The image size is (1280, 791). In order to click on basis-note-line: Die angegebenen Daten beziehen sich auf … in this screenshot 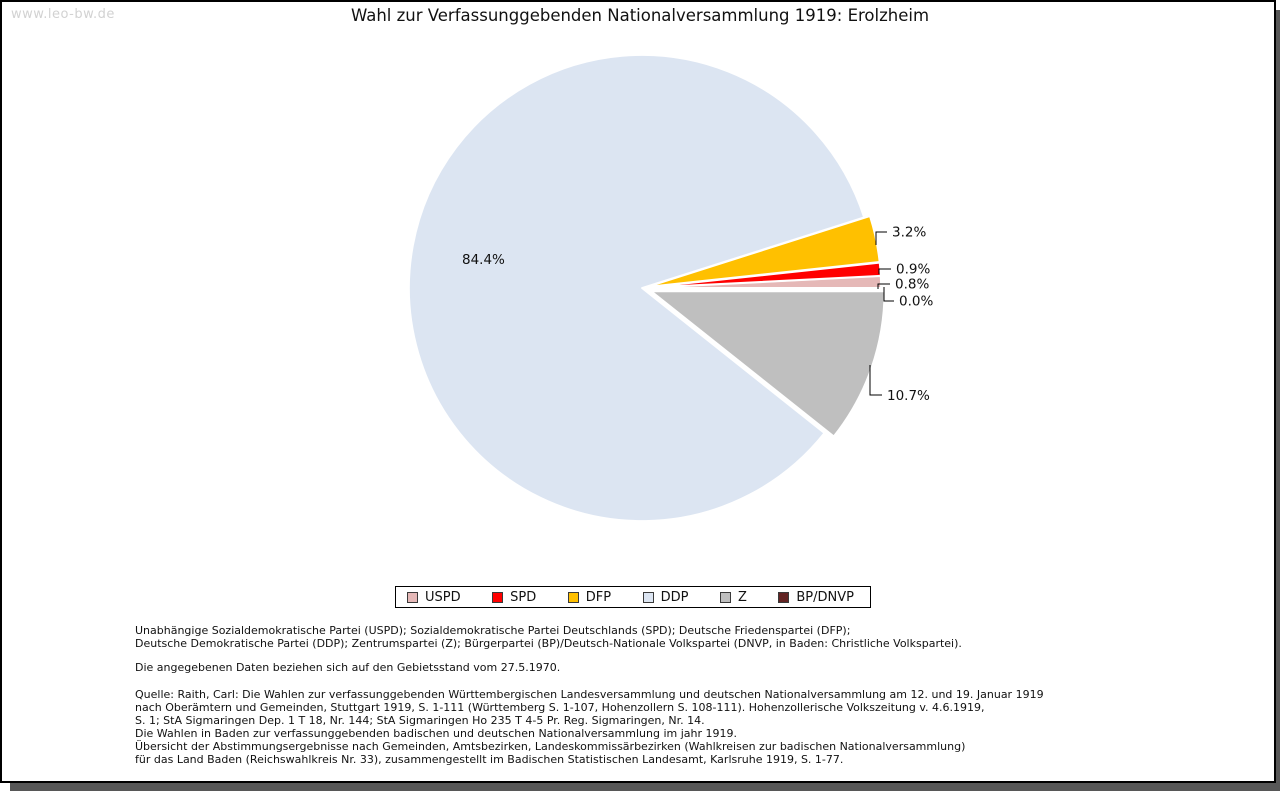, I will do `click(348, 667)`.